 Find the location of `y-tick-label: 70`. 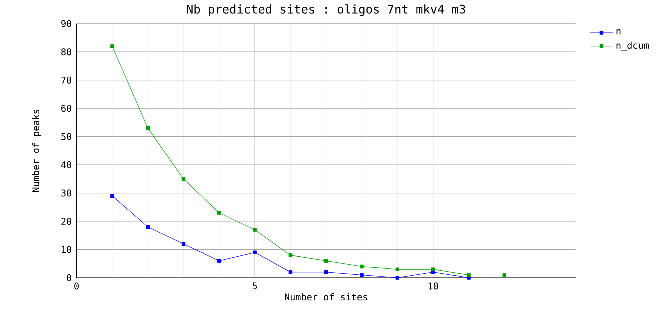

y-tick-label: 70 is located at coordinates (67, 80).